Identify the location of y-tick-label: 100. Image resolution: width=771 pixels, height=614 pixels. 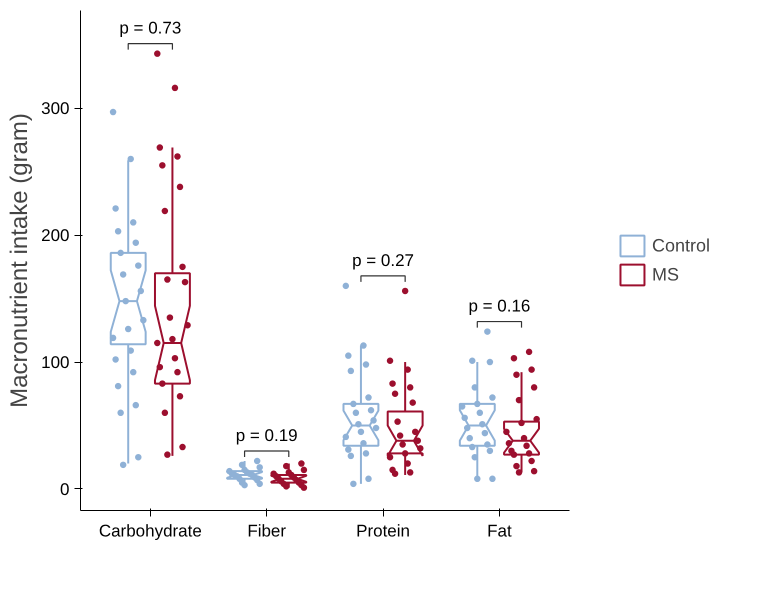
(55, 362).